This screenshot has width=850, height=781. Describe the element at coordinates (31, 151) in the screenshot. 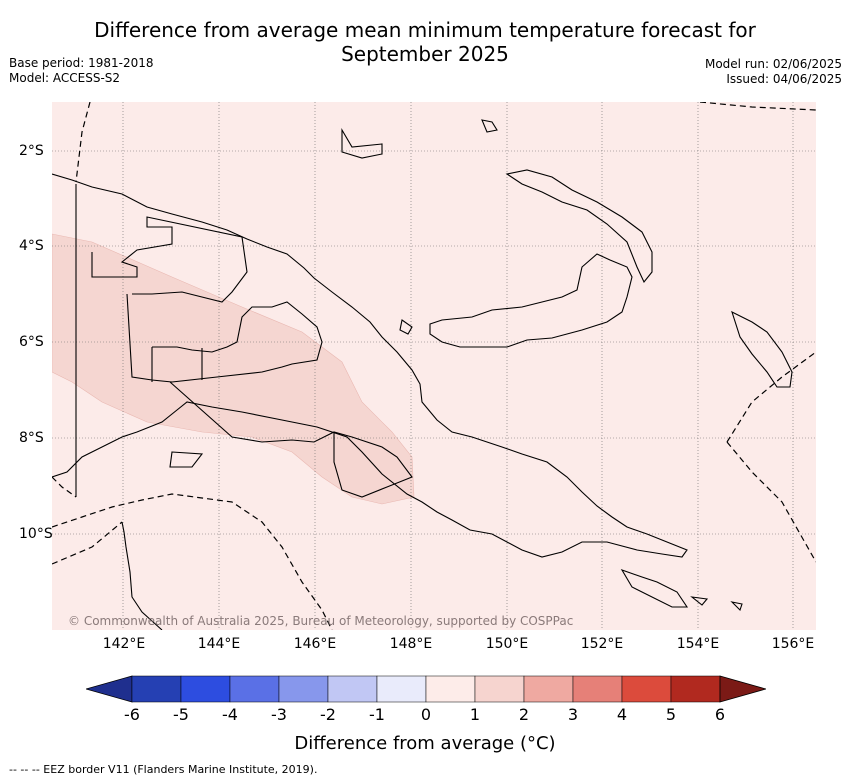

I see `lat-label: 2°S` at that location.